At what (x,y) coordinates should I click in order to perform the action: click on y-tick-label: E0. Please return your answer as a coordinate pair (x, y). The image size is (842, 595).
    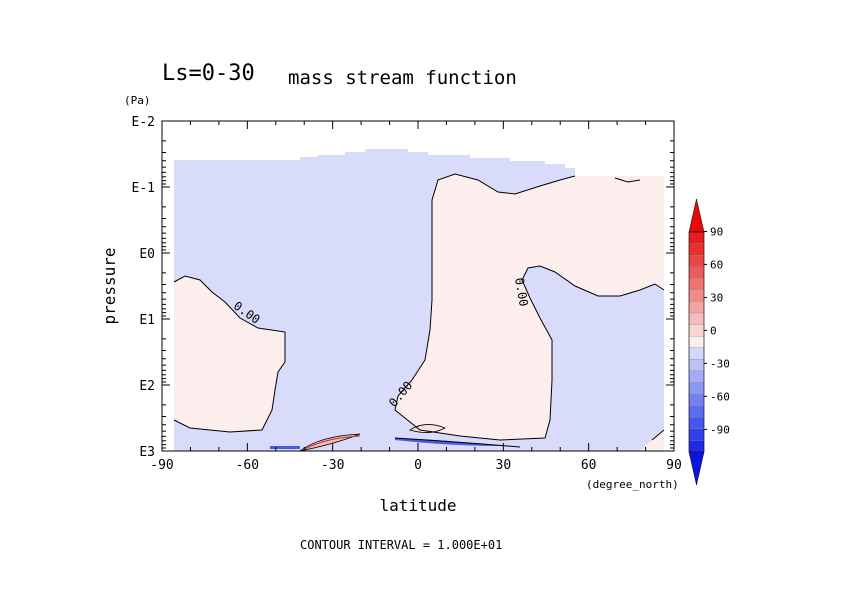
    Looking at the image, I should click on (147, 254).